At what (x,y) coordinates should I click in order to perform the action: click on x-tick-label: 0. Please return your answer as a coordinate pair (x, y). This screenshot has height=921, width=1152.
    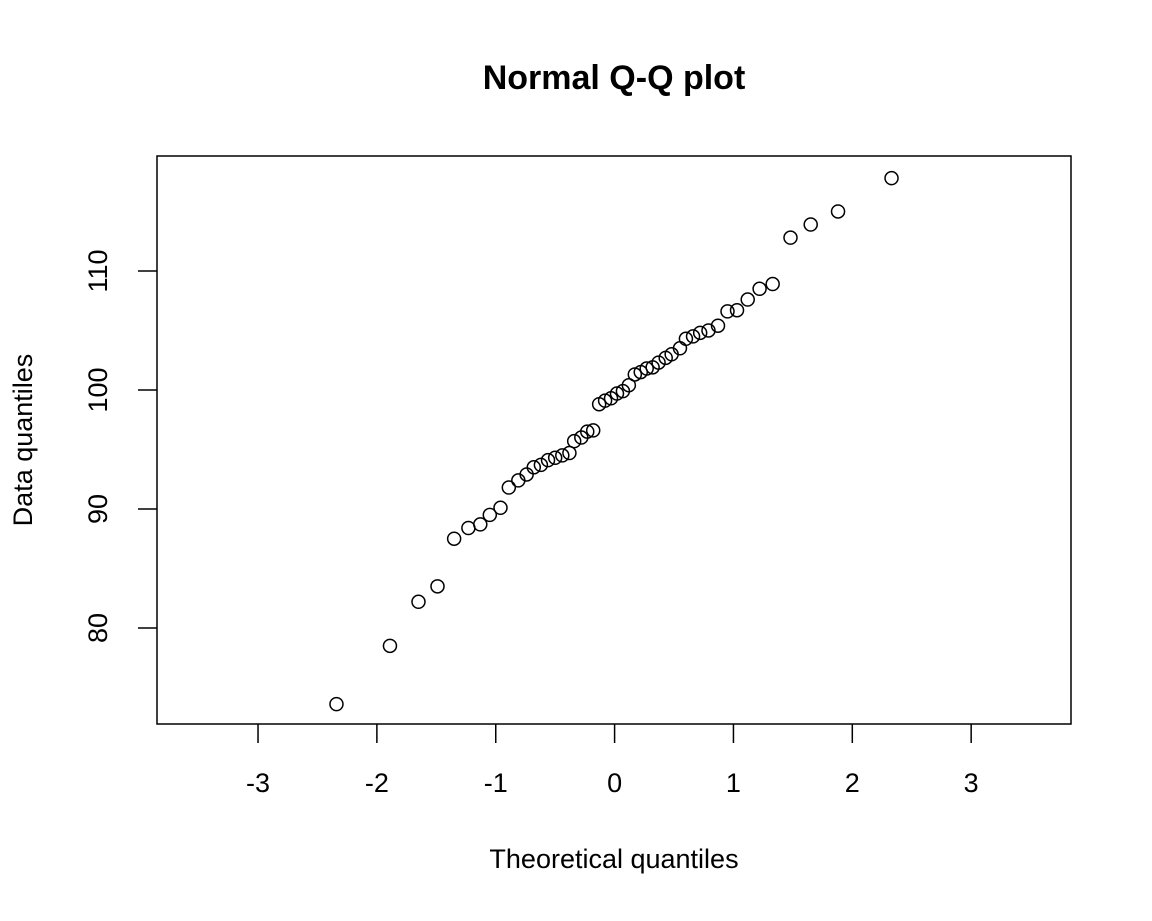
    Looking at the image, I should click on (614, 783).